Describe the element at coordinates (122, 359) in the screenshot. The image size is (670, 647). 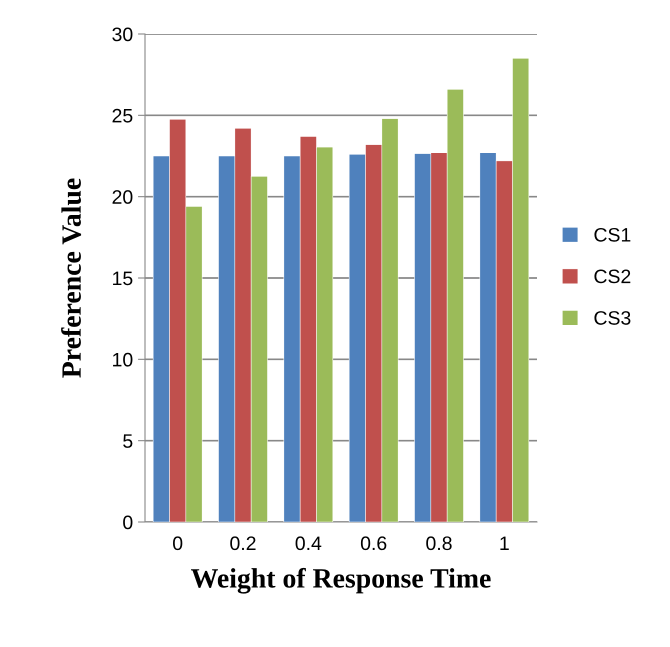
I see `y-tick-label: 10` at that location.